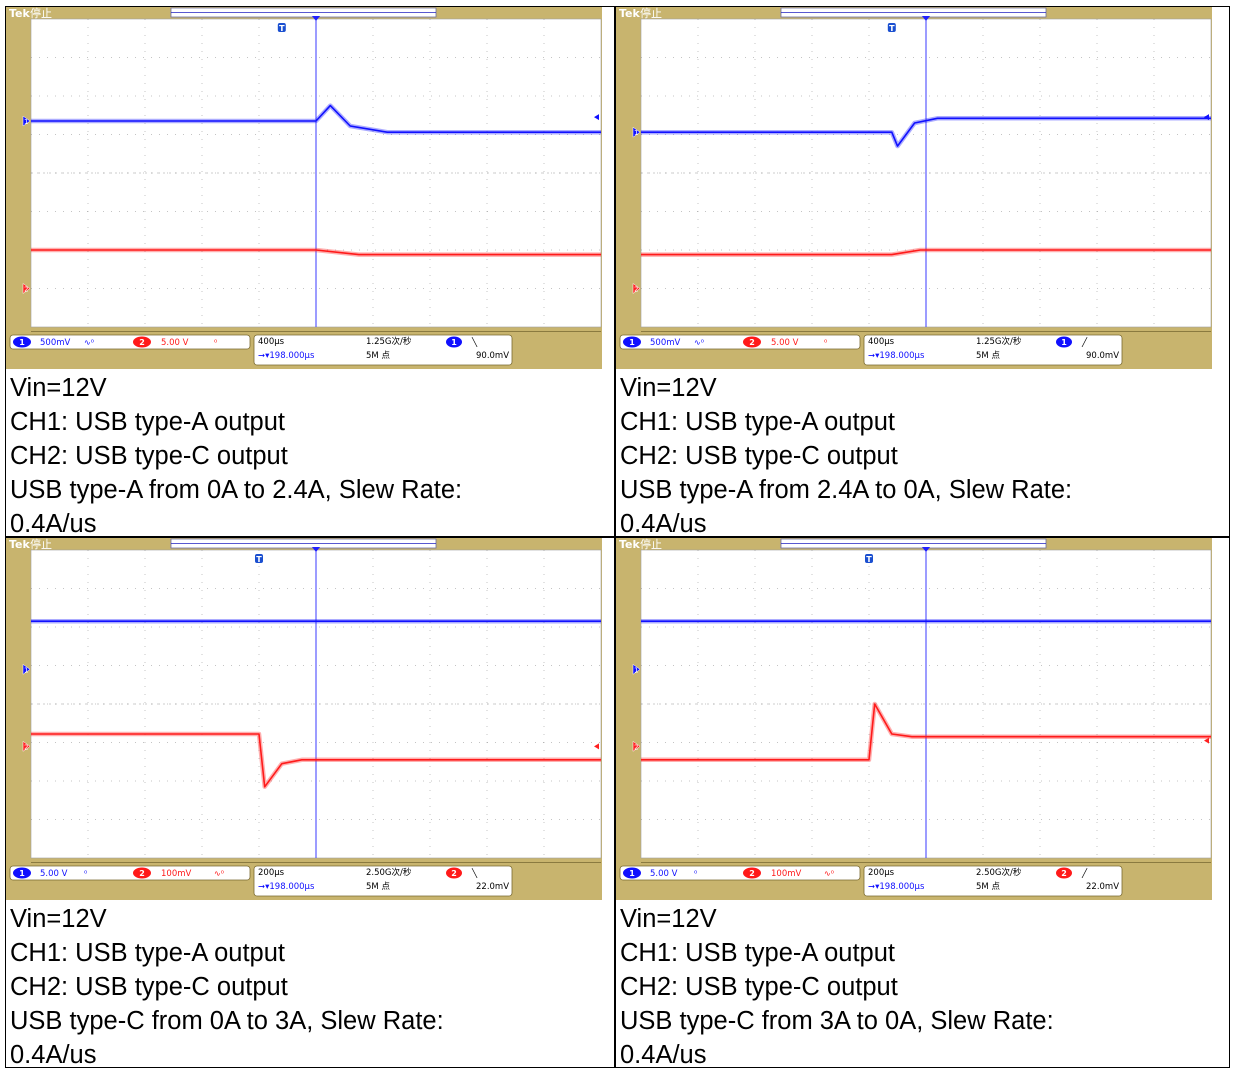 The image size is (1235, 1074). I want to click on trigger-source: 2, so click(454, 873).